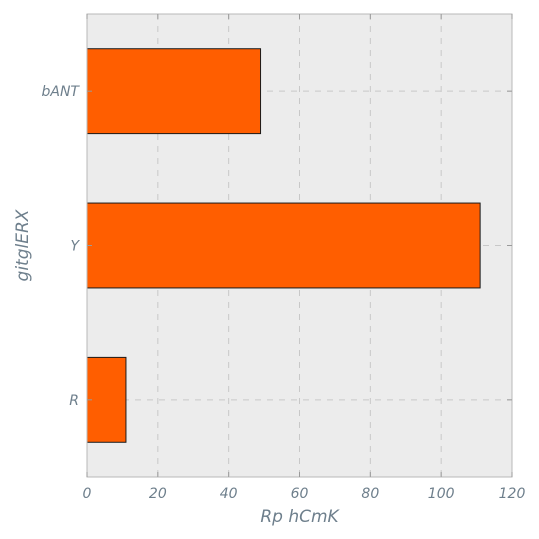 This screenshot has height=539, width=539. I want to click on y-tick-label: R, so click(74, 401).